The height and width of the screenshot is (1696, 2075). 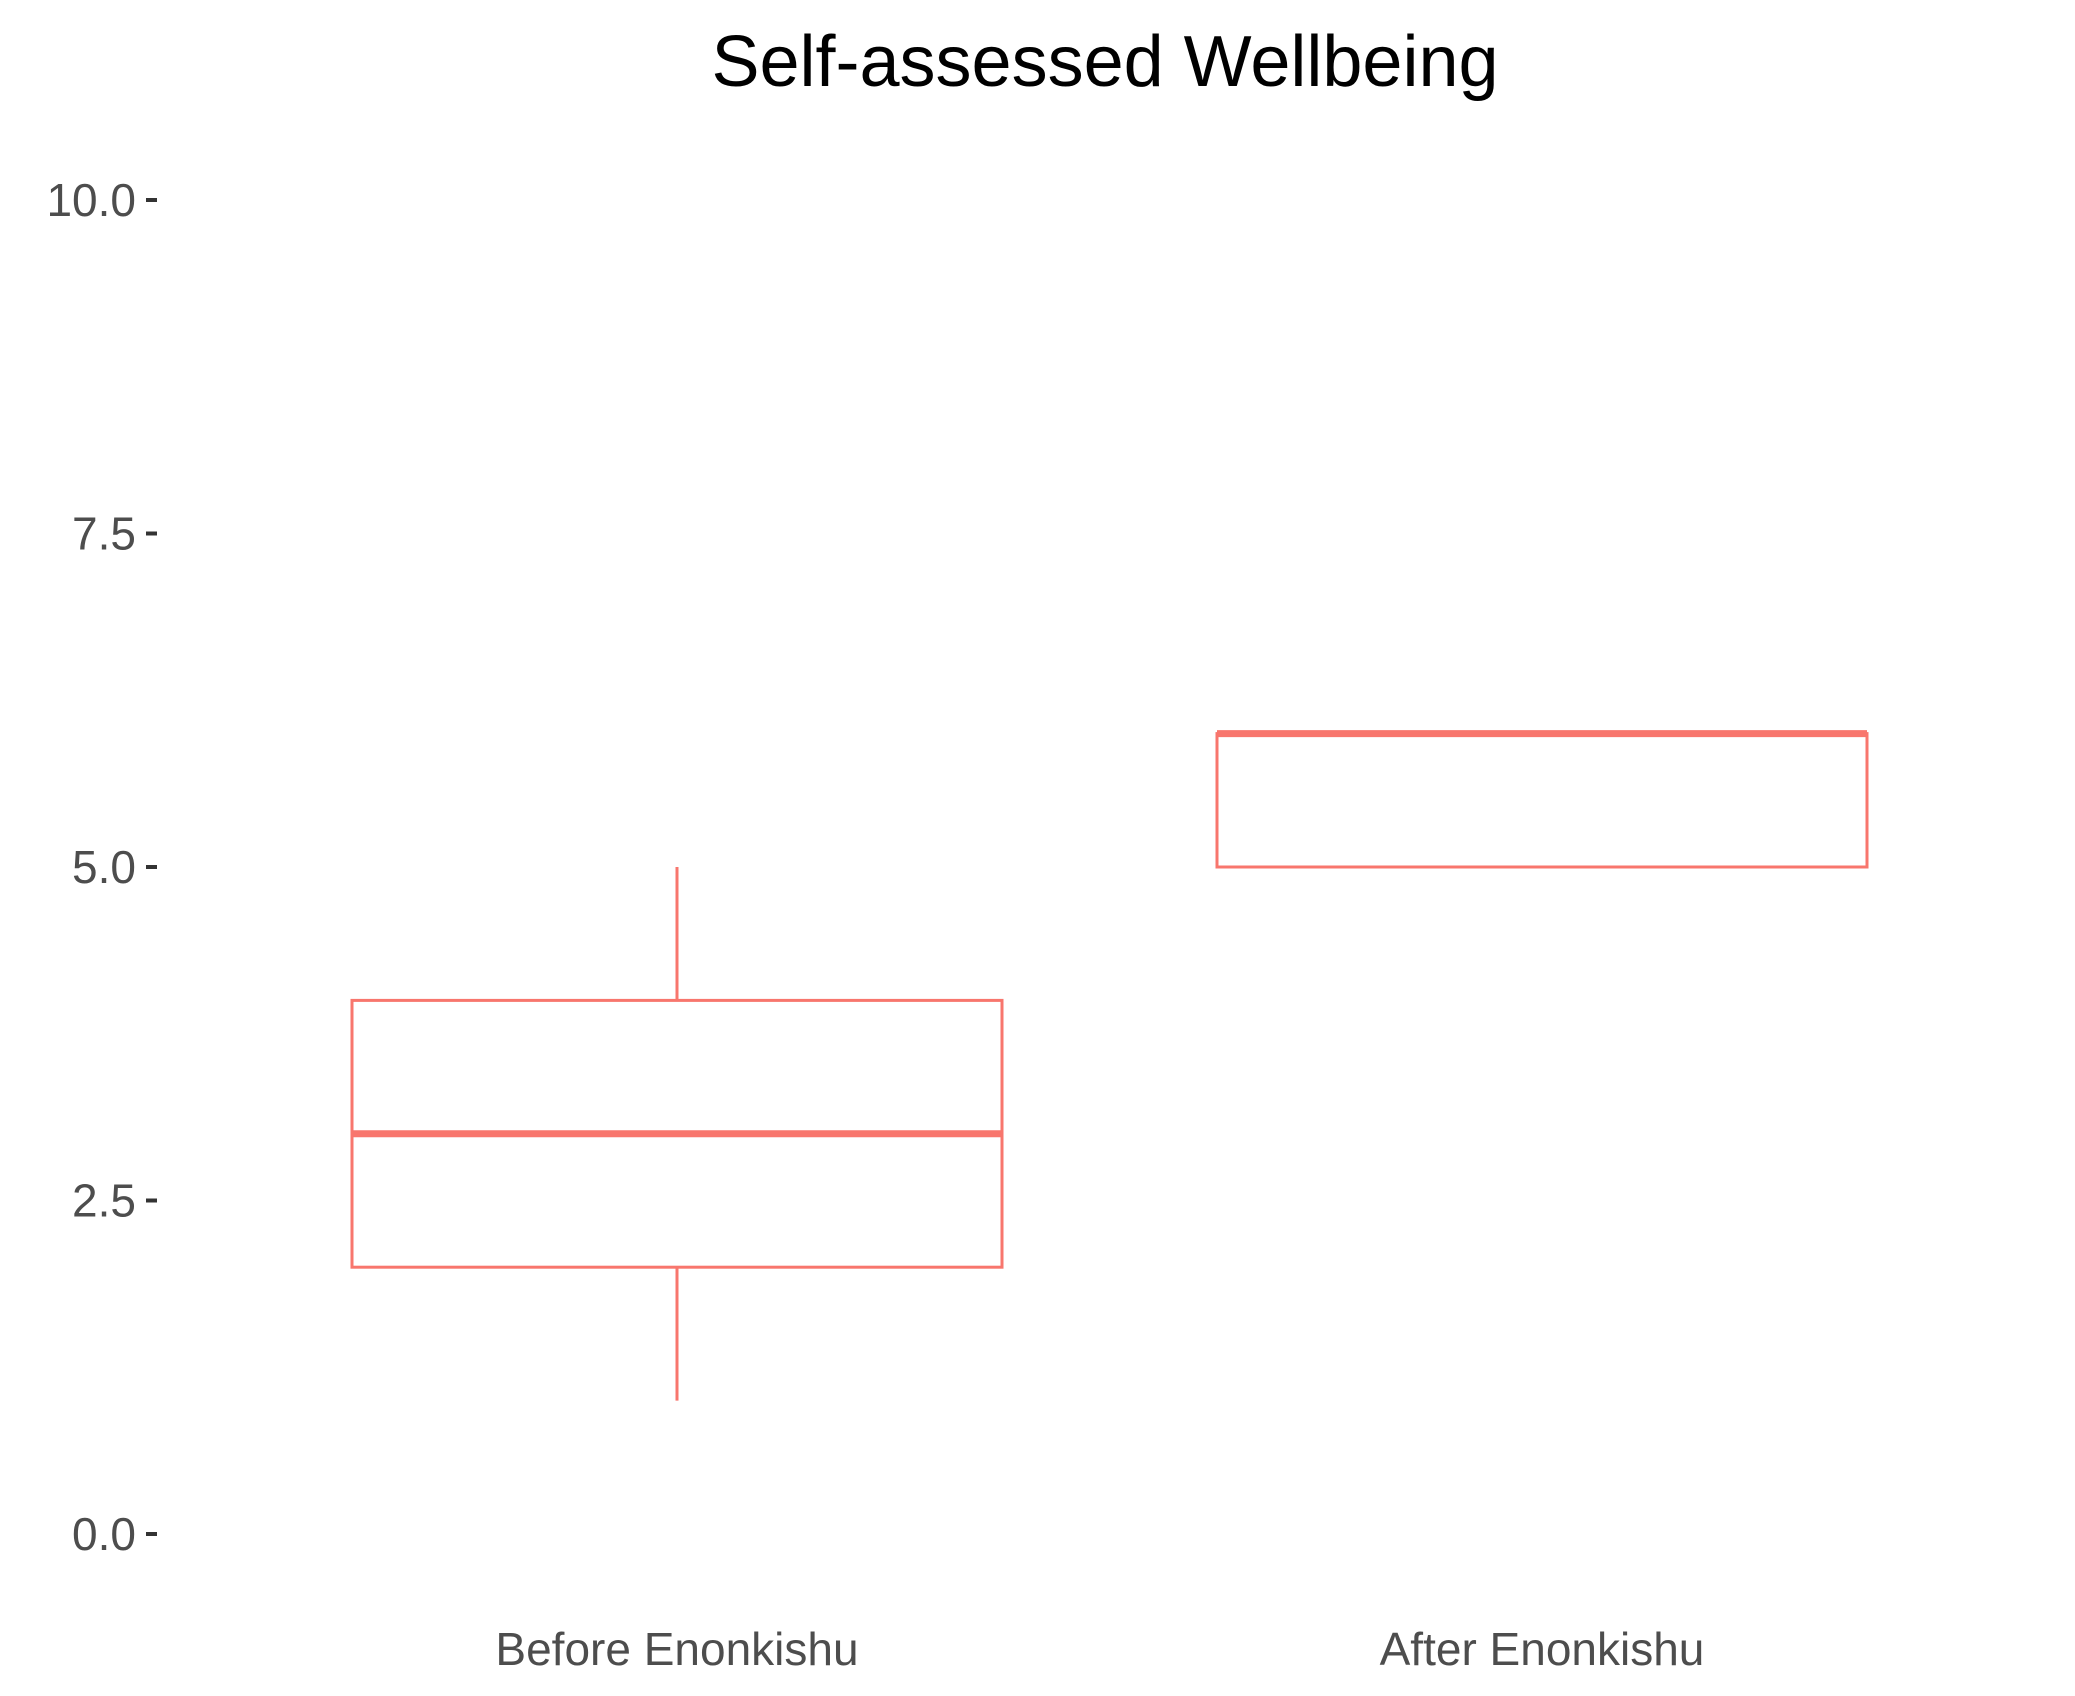 What do you see at coordinates (104, 534) in the screenshot?
I see `y-tick-label: 7.5` at bounding box center [104, 534].